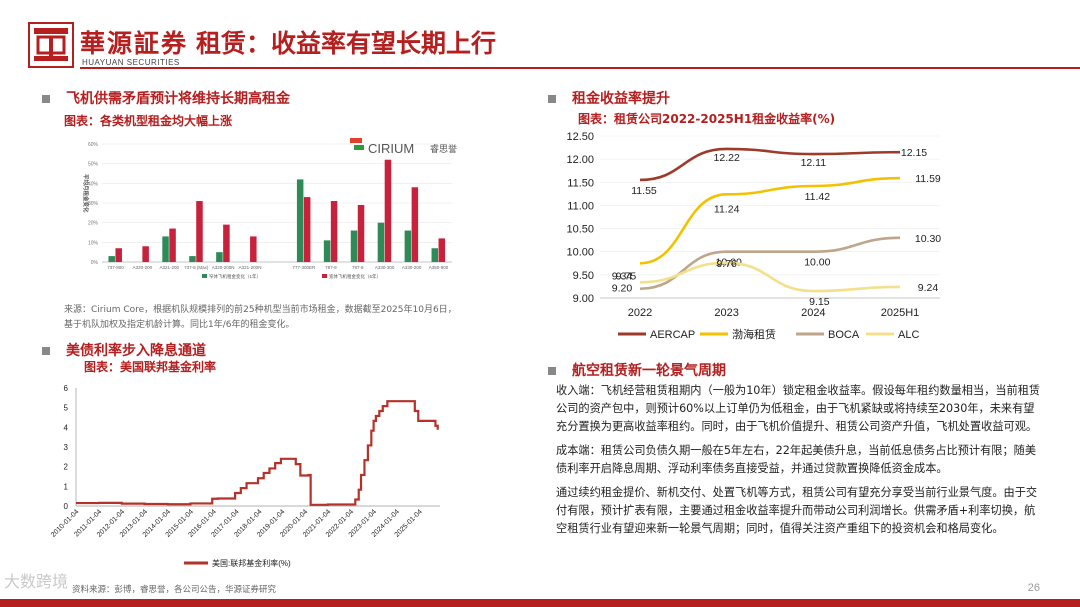 This screenshot has width=1080, height=607. What do you see at coordinates (178, 99) in the screenshot?
I see `section-rent-title: 飞机供需矛盾预计将维持长期高租金` at bounding box center [178, 99].